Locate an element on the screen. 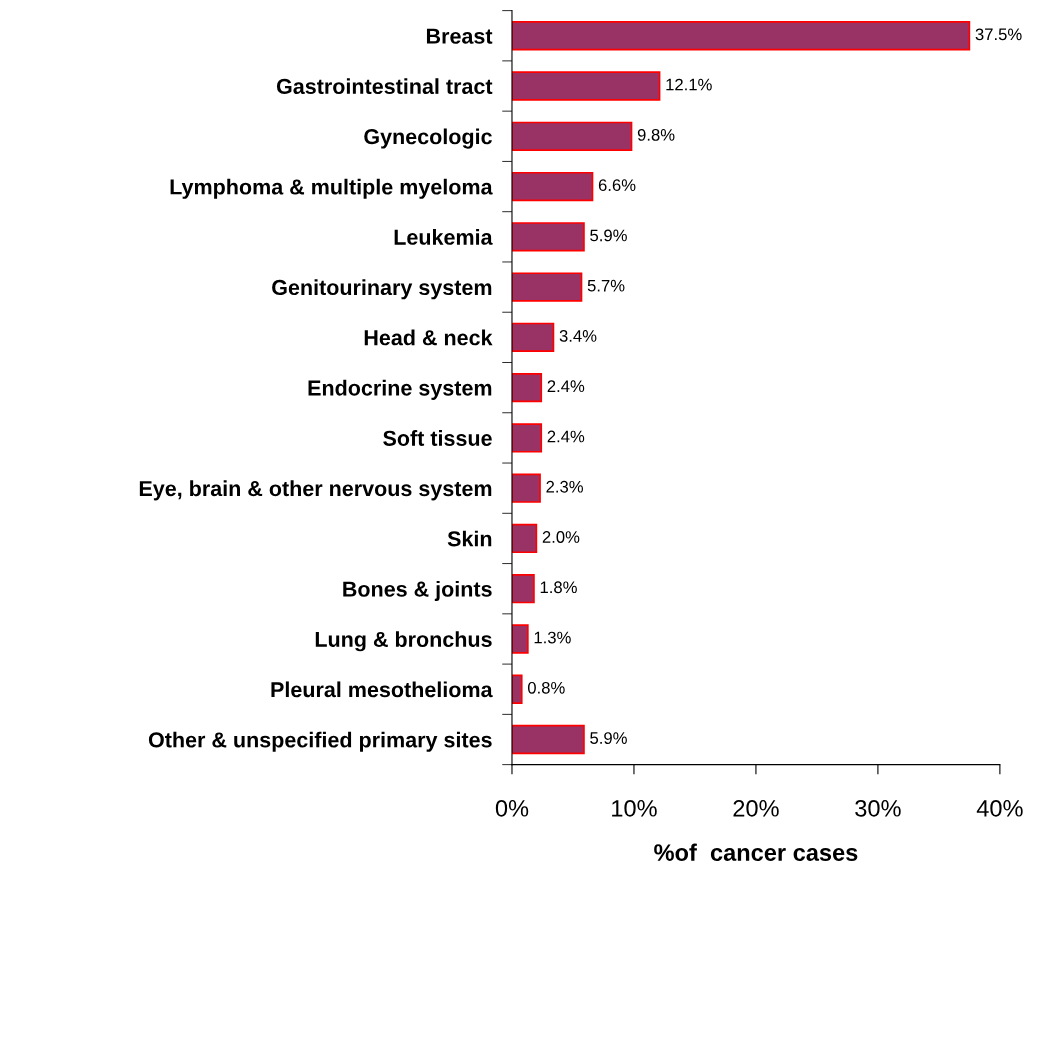 This screenshot has height=1062, width=1047. x-tick-label: 40% is located at coordinates (999, 808).